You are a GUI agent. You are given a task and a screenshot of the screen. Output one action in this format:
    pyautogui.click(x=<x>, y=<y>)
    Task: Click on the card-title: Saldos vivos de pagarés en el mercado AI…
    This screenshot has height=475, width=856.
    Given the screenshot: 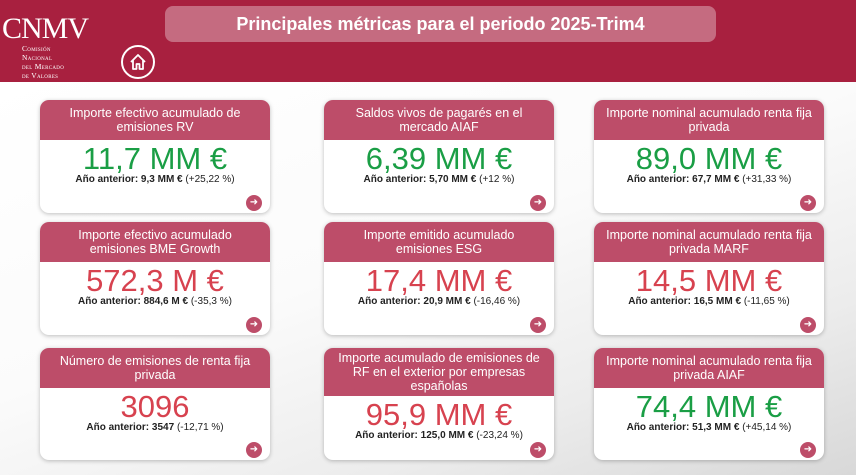 What is the action you would take?
    pyautogui.click(x=439, y=120)
    